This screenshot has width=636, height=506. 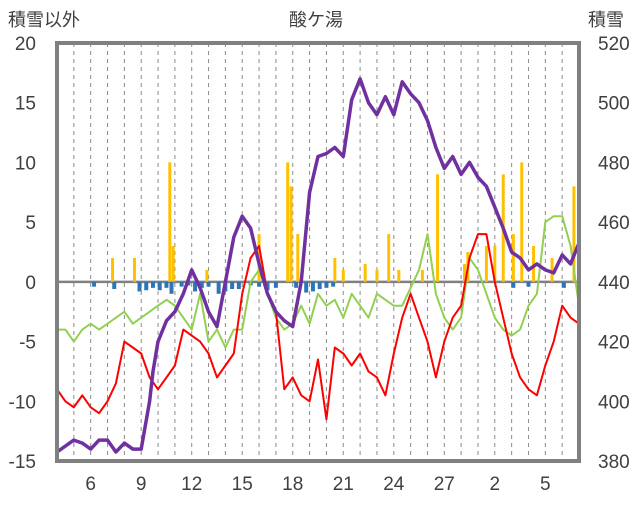 I want to click on left-axis-title: 積雪以外, so click(x=44, y=20).